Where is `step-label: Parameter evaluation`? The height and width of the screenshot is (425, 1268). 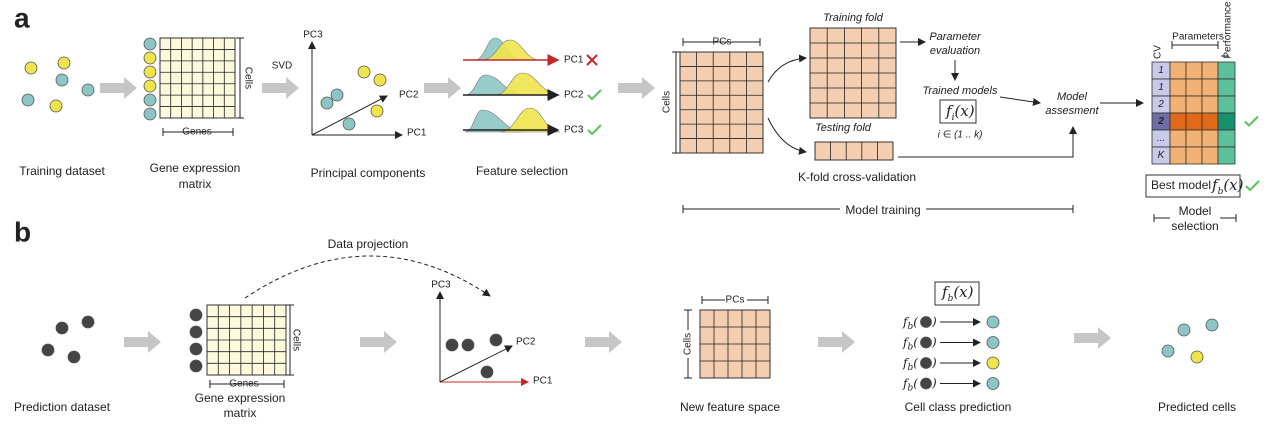
step-label: Parameter evaluation is located at coordinates (955, 44).